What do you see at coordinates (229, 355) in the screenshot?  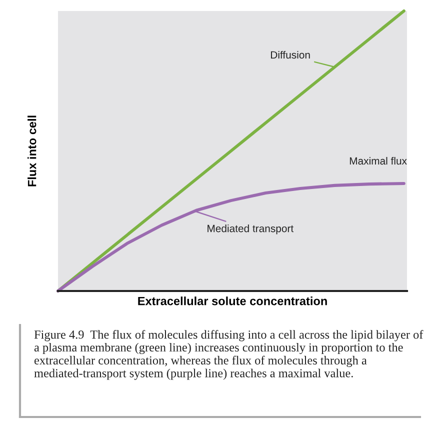 I see `caption: Figure 4.9 The flux of molecules diffusing into a cell across the lipid bilayer of a plasma membrane (green line) increases continuously in proportion to the extracellular concentration, whereas the flux of molecules through a mediated-transport system (purple line) reaches a maximal value.` at bounding box center [229, 355].